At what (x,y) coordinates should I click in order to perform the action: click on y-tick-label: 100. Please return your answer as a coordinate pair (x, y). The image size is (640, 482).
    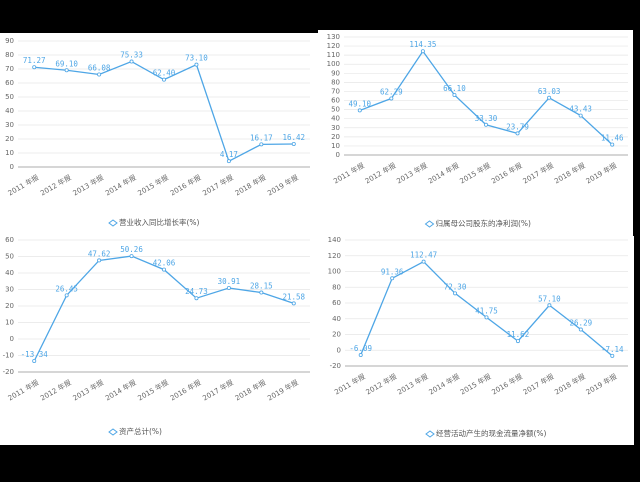
    Looking at the image, I should click on (334, 272).